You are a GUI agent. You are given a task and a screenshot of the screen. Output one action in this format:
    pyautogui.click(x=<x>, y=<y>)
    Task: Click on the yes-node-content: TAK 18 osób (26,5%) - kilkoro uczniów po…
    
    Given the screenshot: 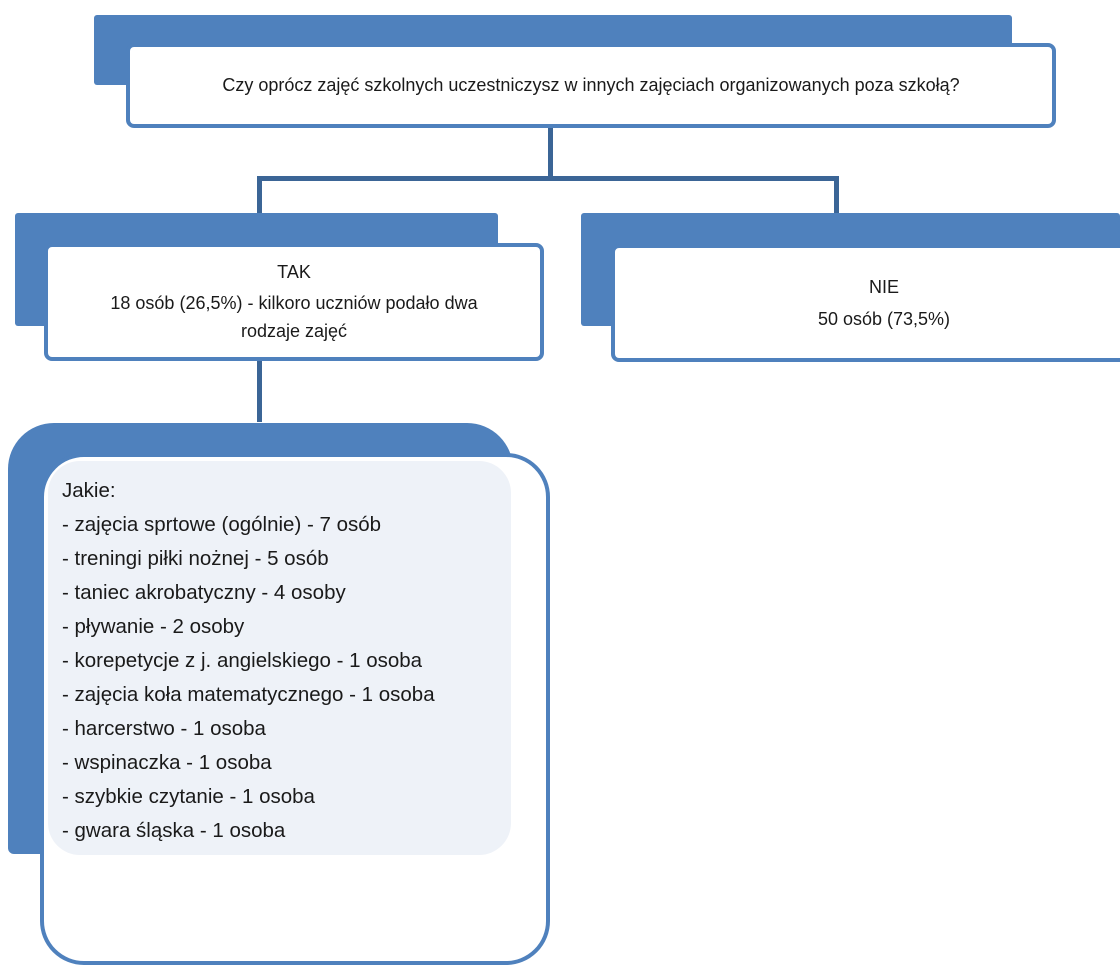 What is the action you would take?
    pyautogui.click(x=294, y=302)
    